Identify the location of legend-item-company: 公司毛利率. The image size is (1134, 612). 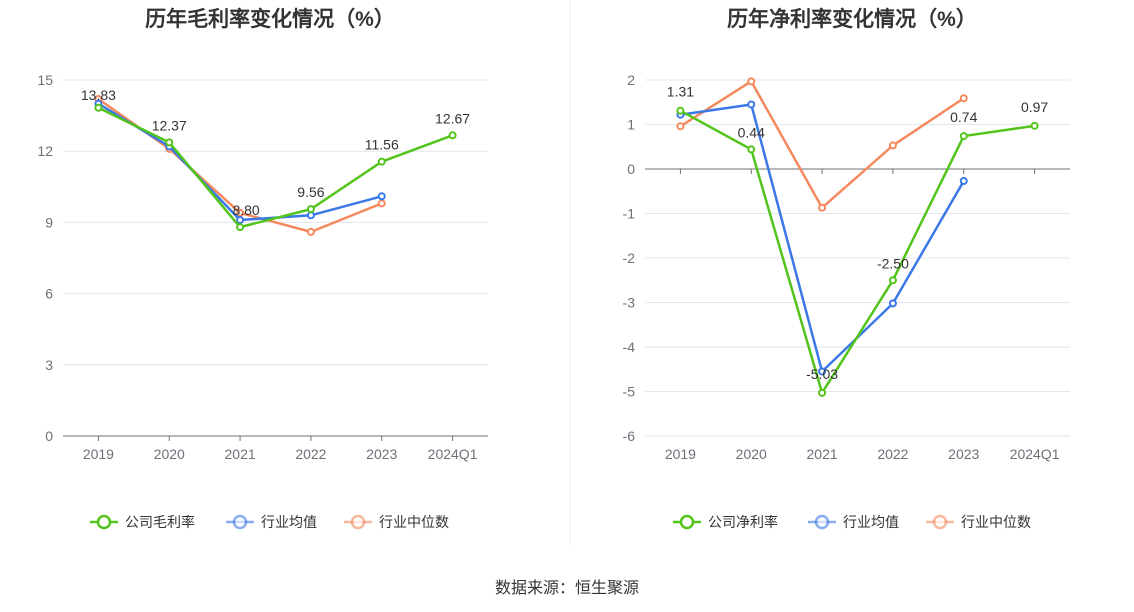
(142, 522).